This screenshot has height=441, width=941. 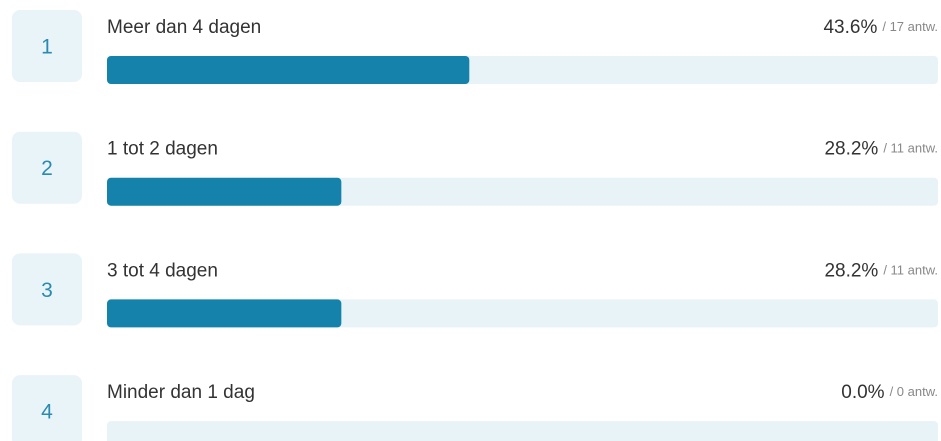 What do you see at coordinates (47, 412) in the screenshot?
I see `rank: 4` at bounding box center [47, 412].